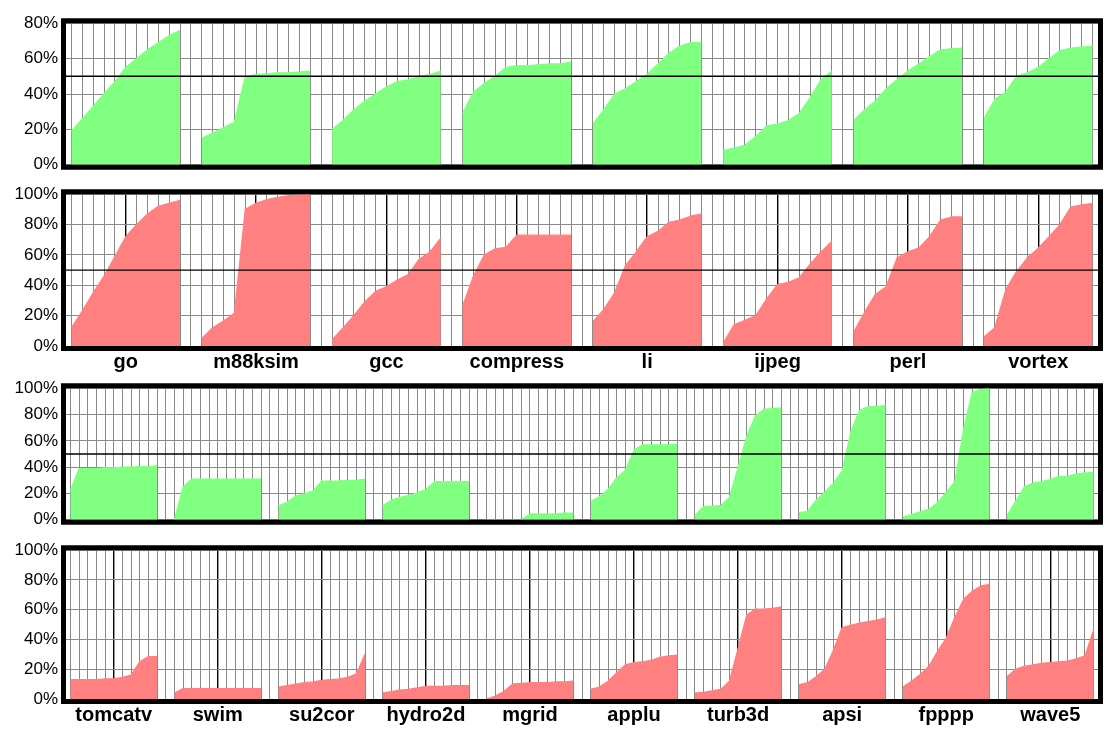 This screenshot has height=729, width=1104. Describe the element at coordinates (738, 713) in the screenshot. I see `x-tick-label: turb3d` at that location.